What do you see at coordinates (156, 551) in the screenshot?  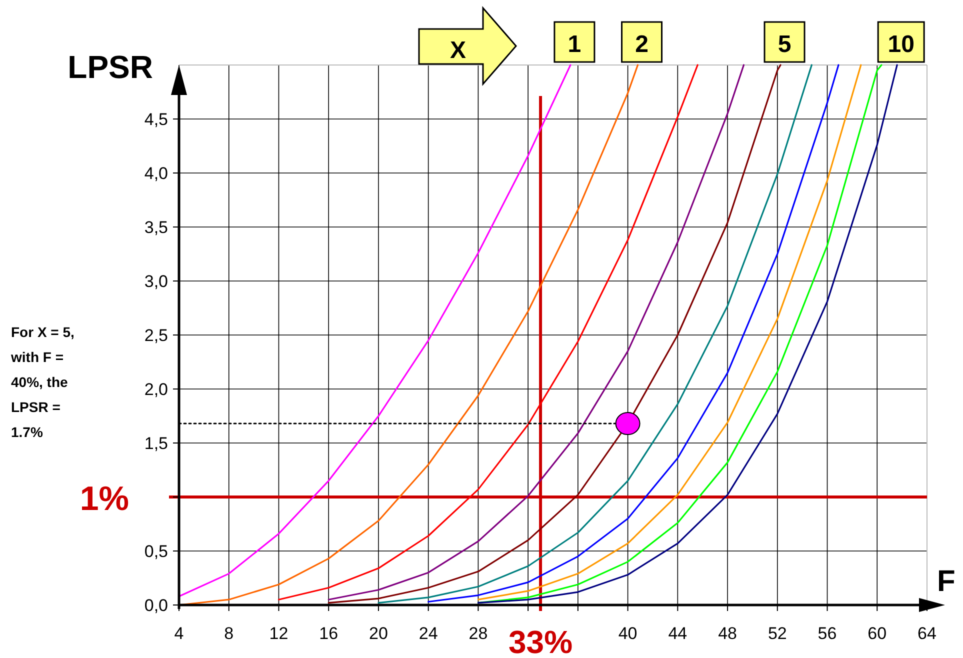 I see `y-tick-label: 0,5` at bounding box center [156, 551].